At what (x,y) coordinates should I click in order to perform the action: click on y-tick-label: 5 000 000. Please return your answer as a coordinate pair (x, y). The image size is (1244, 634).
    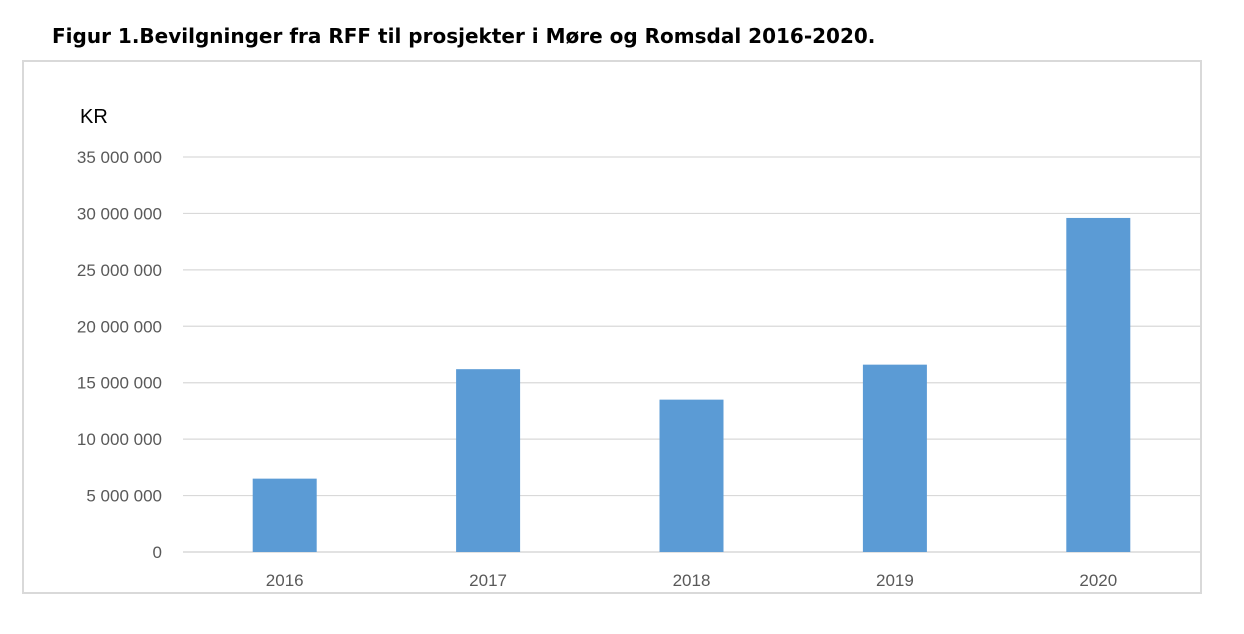
    Looking at the image, I should click on (124, 496).